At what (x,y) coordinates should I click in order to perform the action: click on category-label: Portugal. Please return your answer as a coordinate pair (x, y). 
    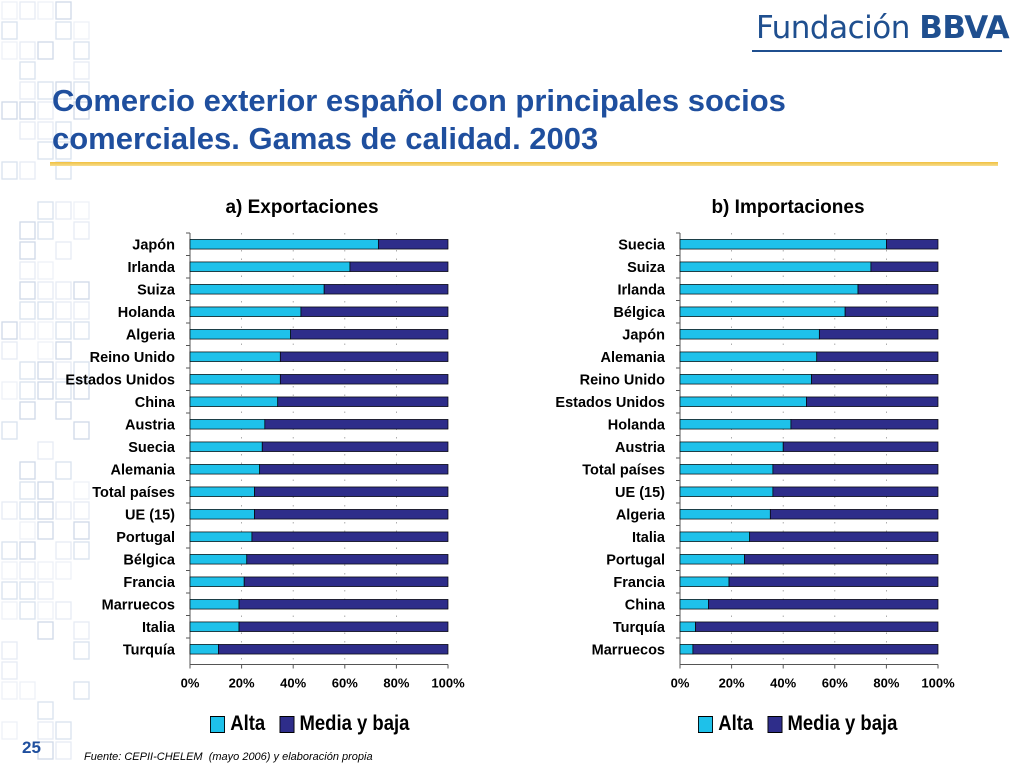
    Looking at the image, I should click on (145, 538).